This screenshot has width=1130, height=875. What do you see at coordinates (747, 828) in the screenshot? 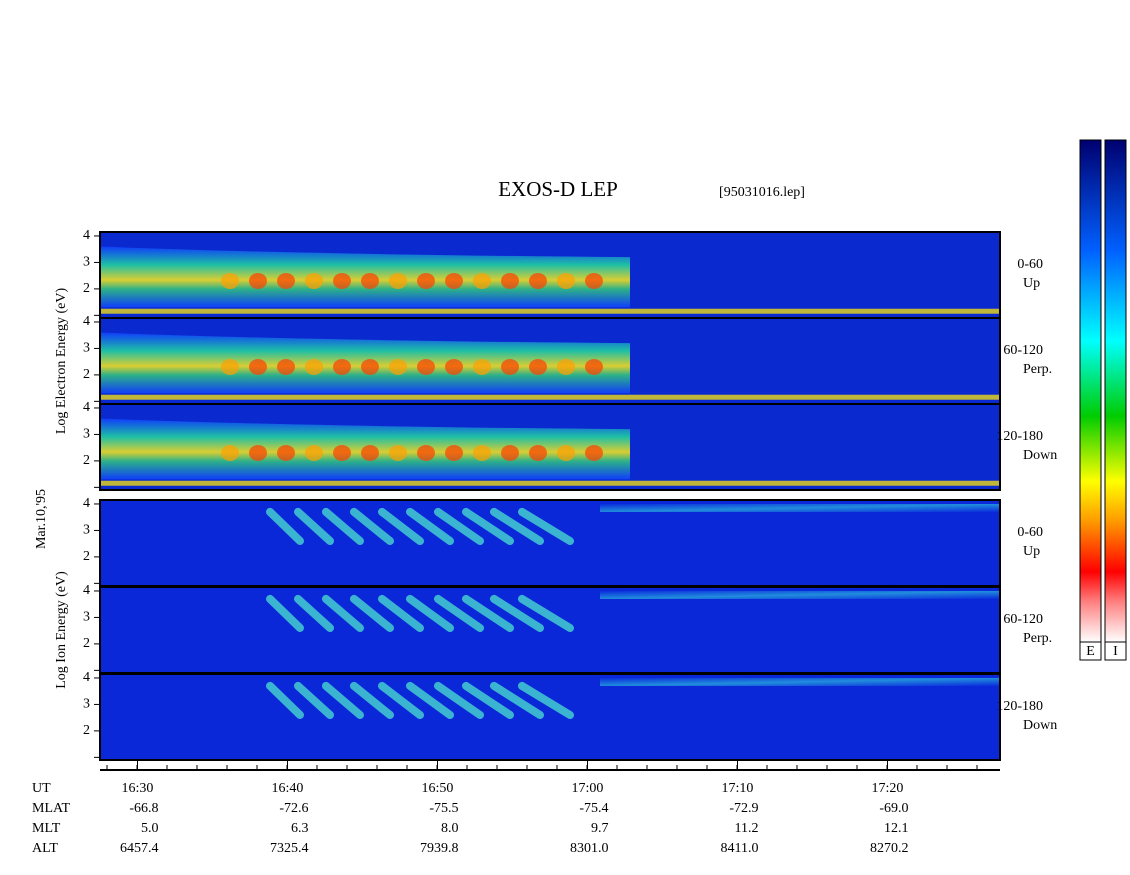
I see `orbit-value: 11.2` at bounding box center [747, 828].